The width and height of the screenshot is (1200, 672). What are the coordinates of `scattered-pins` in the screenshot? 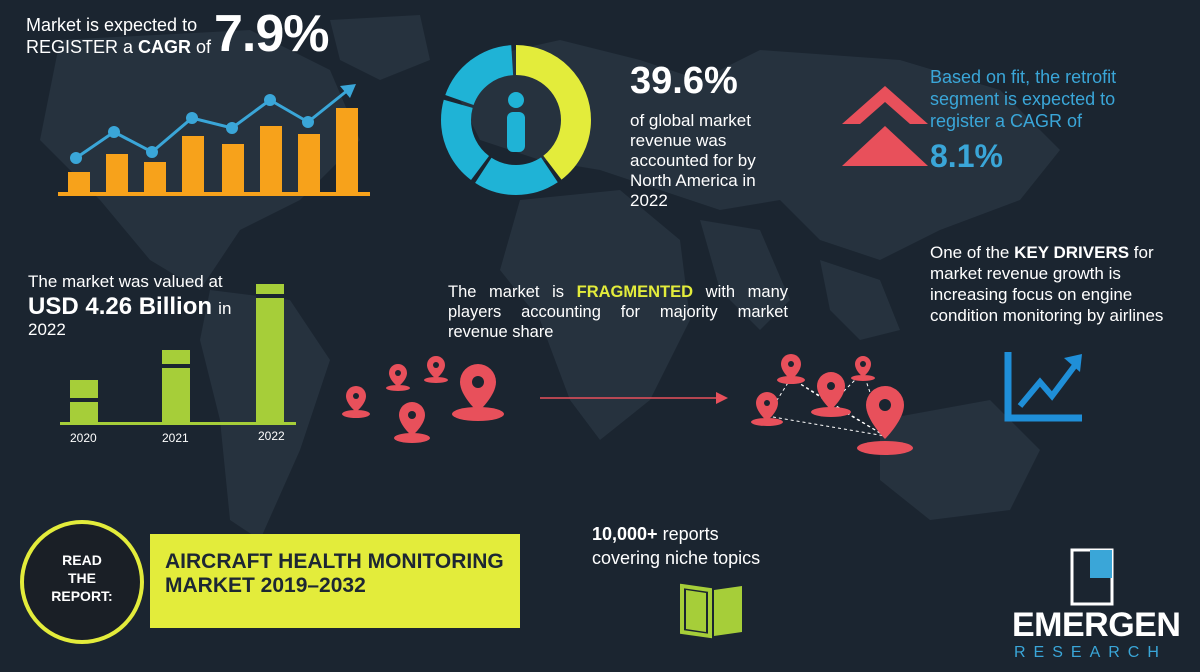 It's located at (423, 399).